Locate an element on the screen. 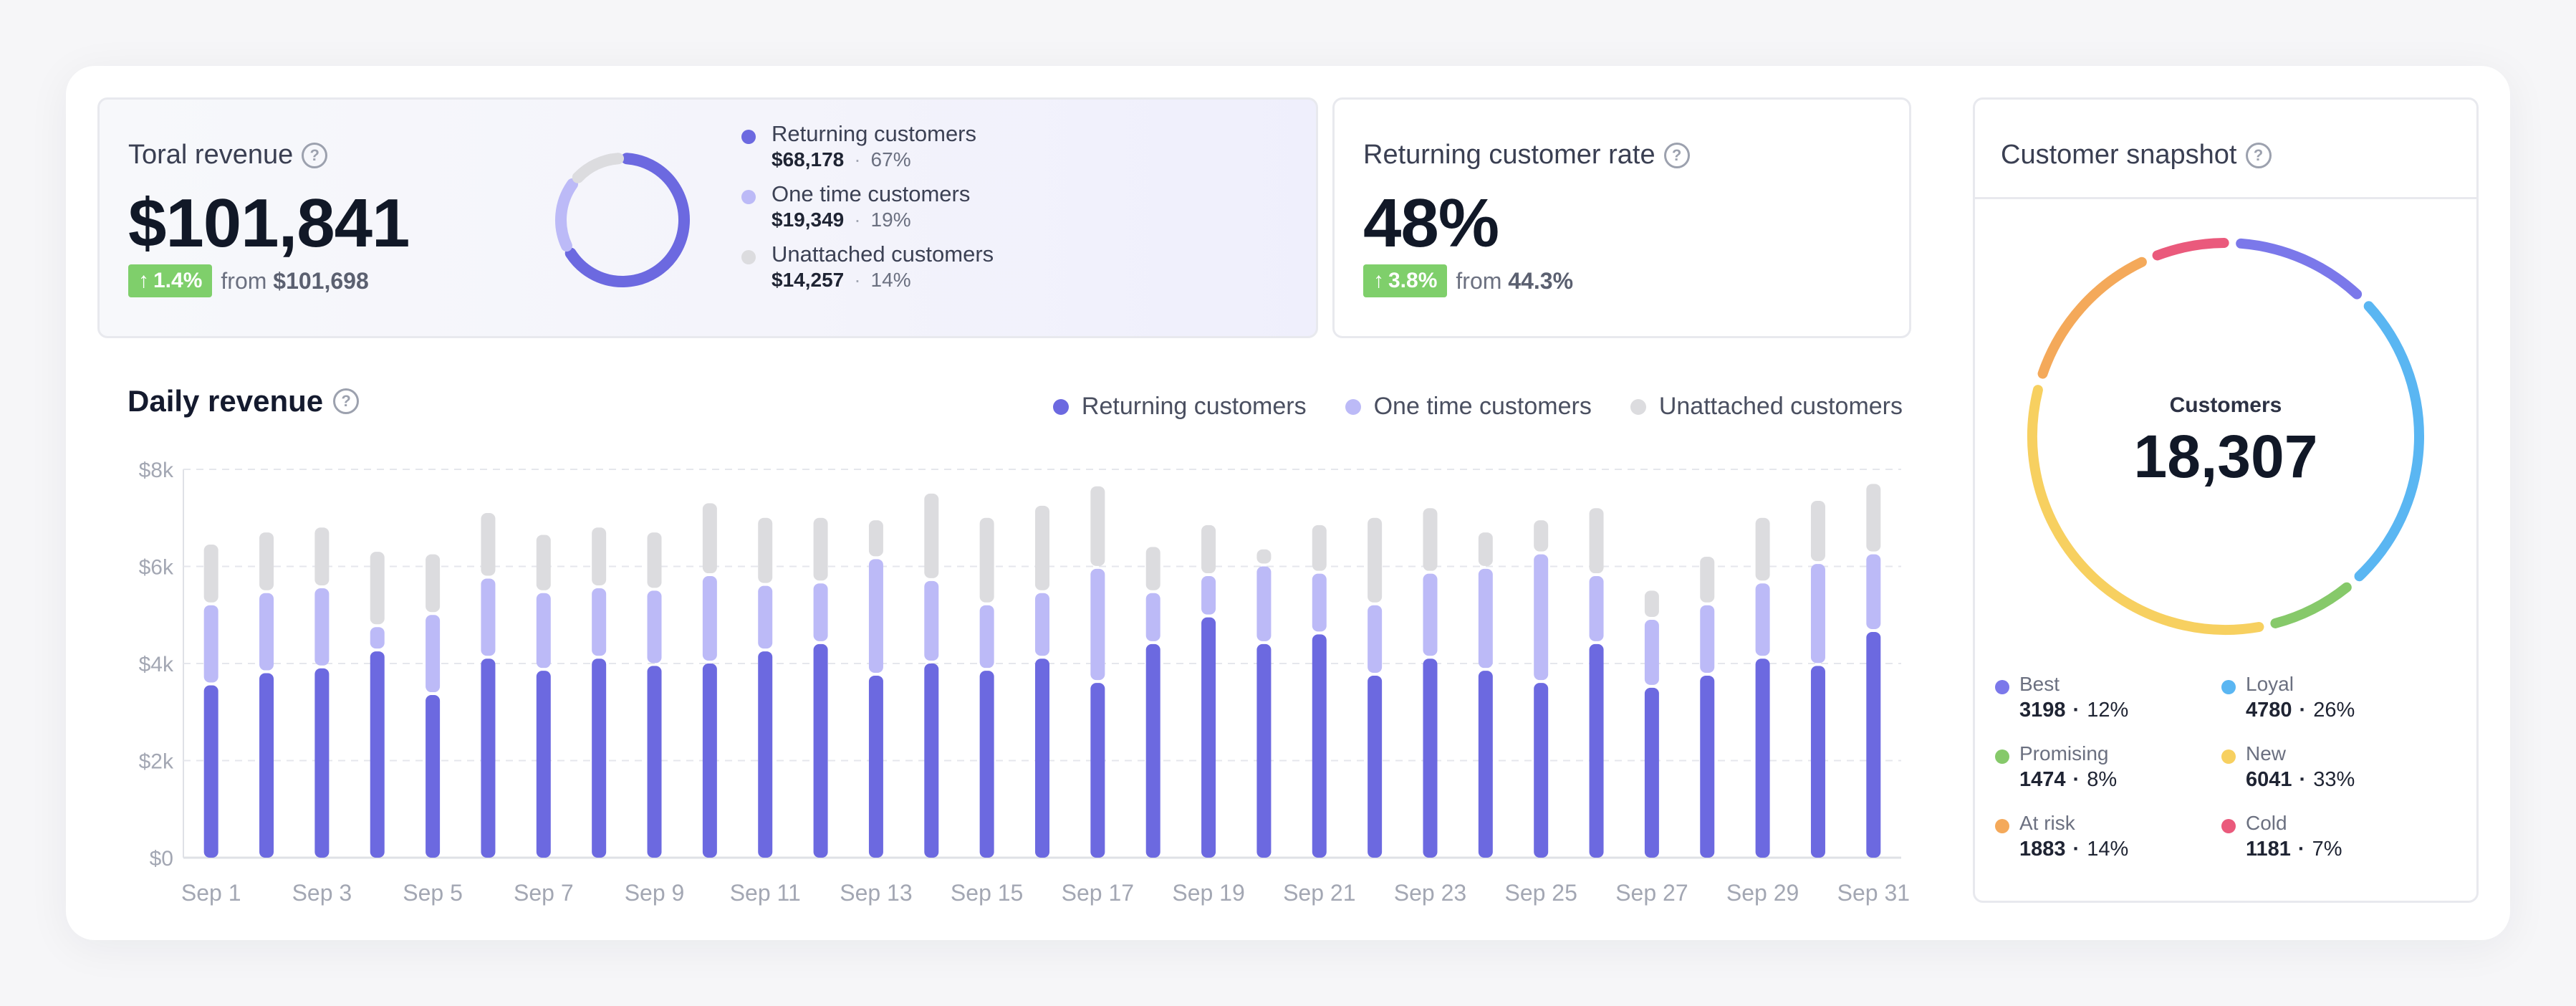  segment-new: New 6041 · 33% is located at coordinates (2328, 774).